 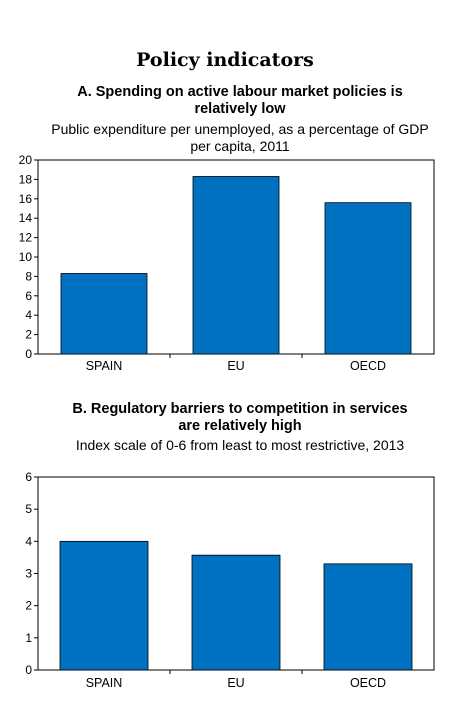 What do you see at coordinates (28, 276) in the screenshot?
I see `chart-a-ytick-label: 8` at bounding box center [28, 276].